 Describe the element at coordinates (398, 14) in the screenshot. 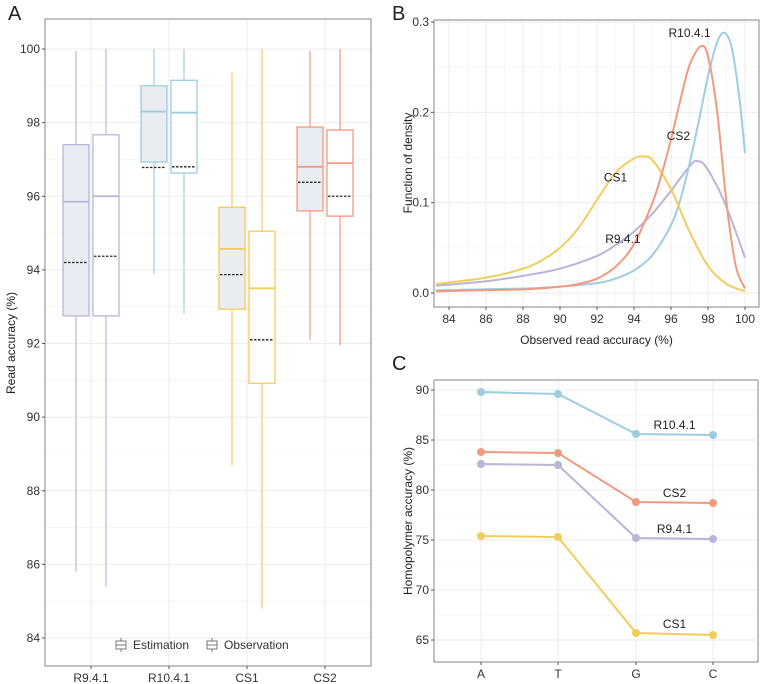

I see `panel-label-b: B` at that location.